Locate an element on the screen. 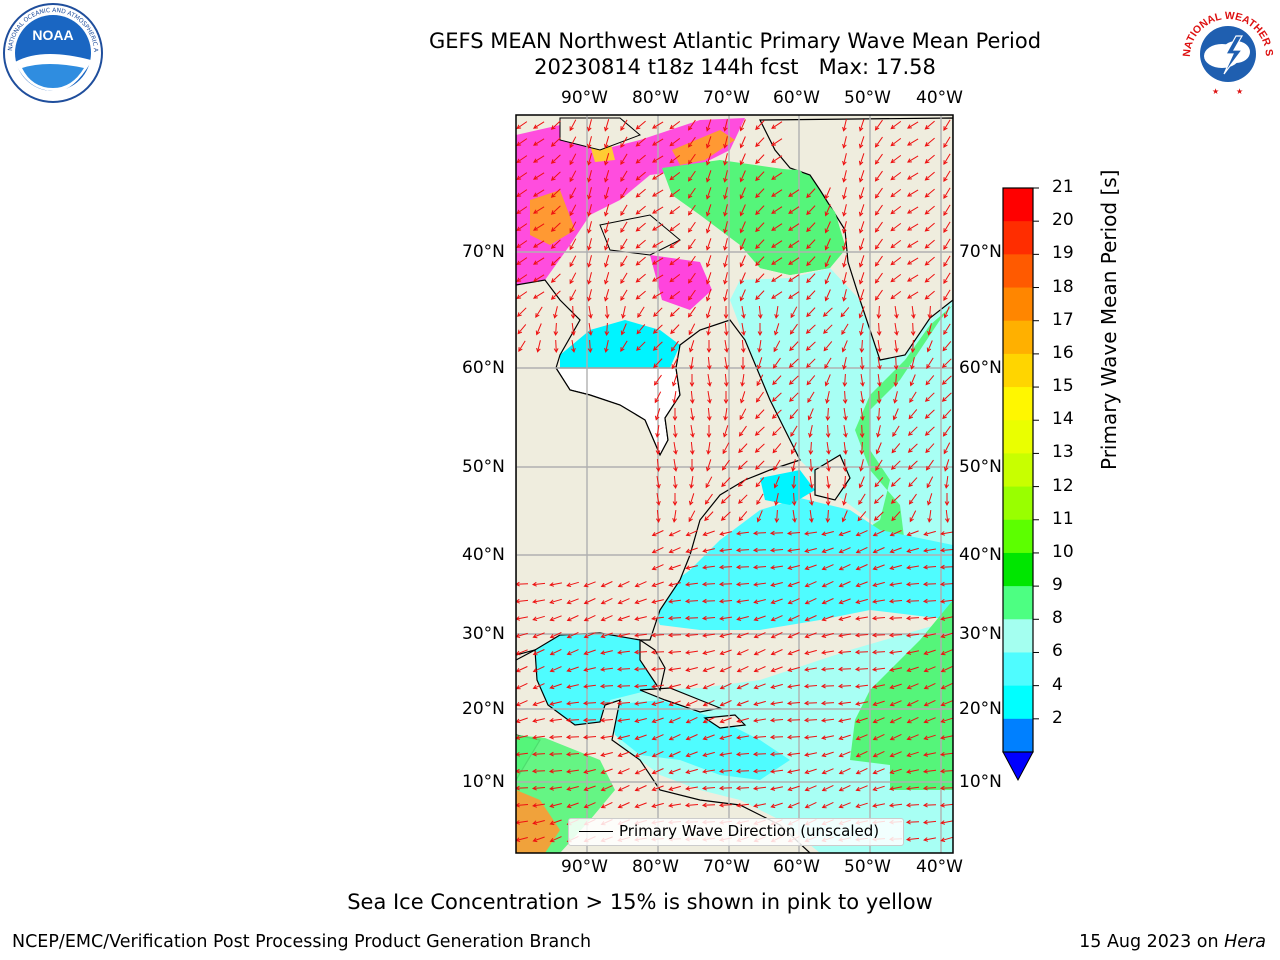 This screenshot has height=960, width=1280. lat-label-right: 60°N is located at coordinates (980, 368).